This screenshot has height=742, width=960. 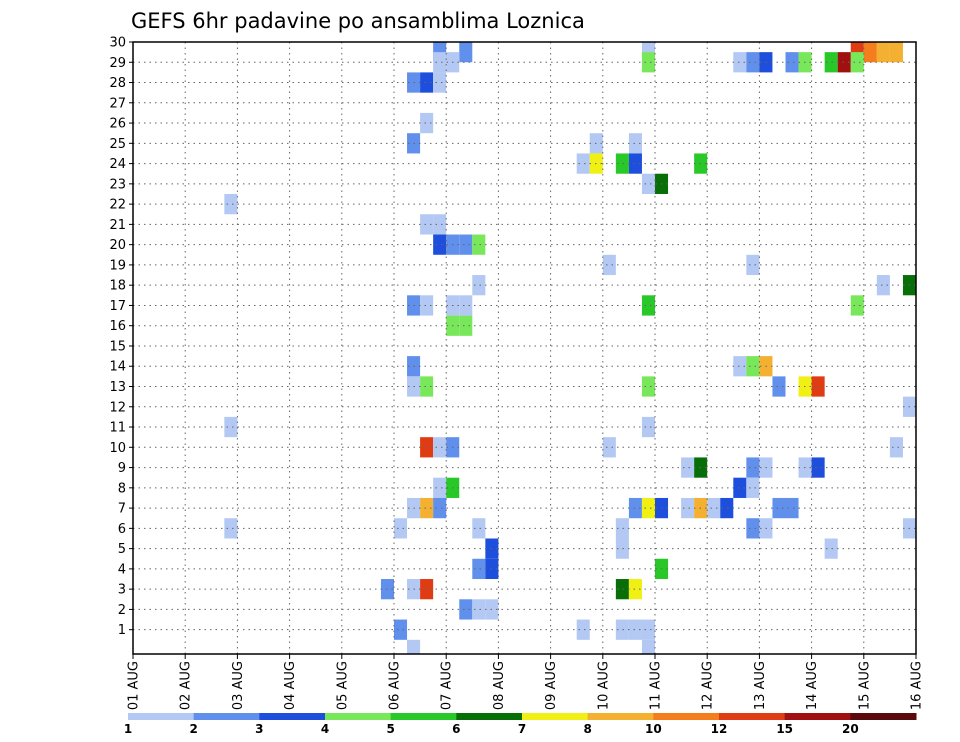 I want to click on legend-label: 1, so click(x=128, y=729).